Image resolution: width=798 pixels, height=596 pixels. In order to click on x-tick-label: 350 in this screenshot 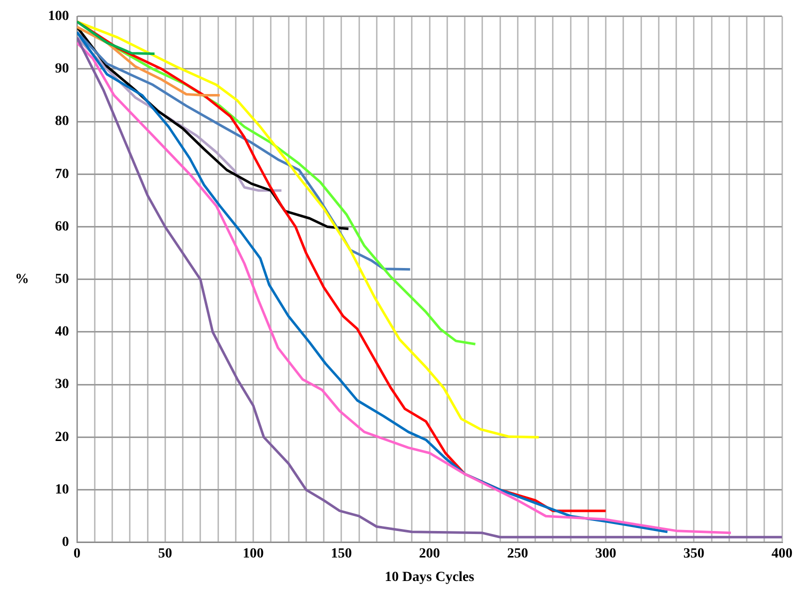, I will do `click(693, 554)`.